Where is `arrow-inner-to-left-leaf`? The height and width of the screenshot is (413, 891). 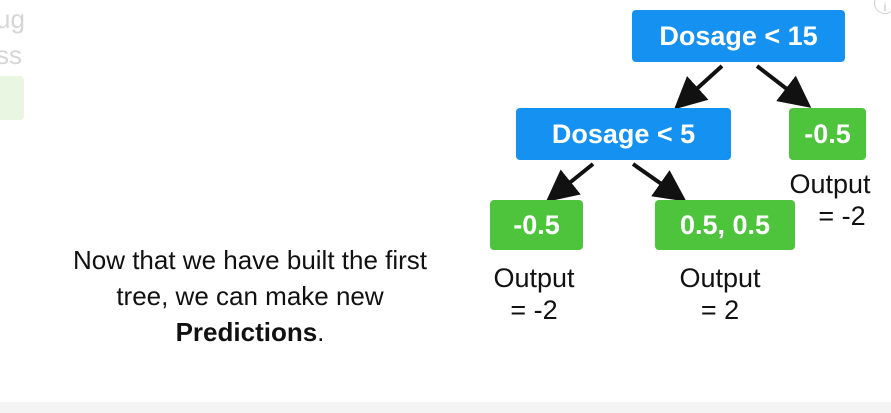 arrow-inner-to-left-leaf is located at coordinates (570, 182).